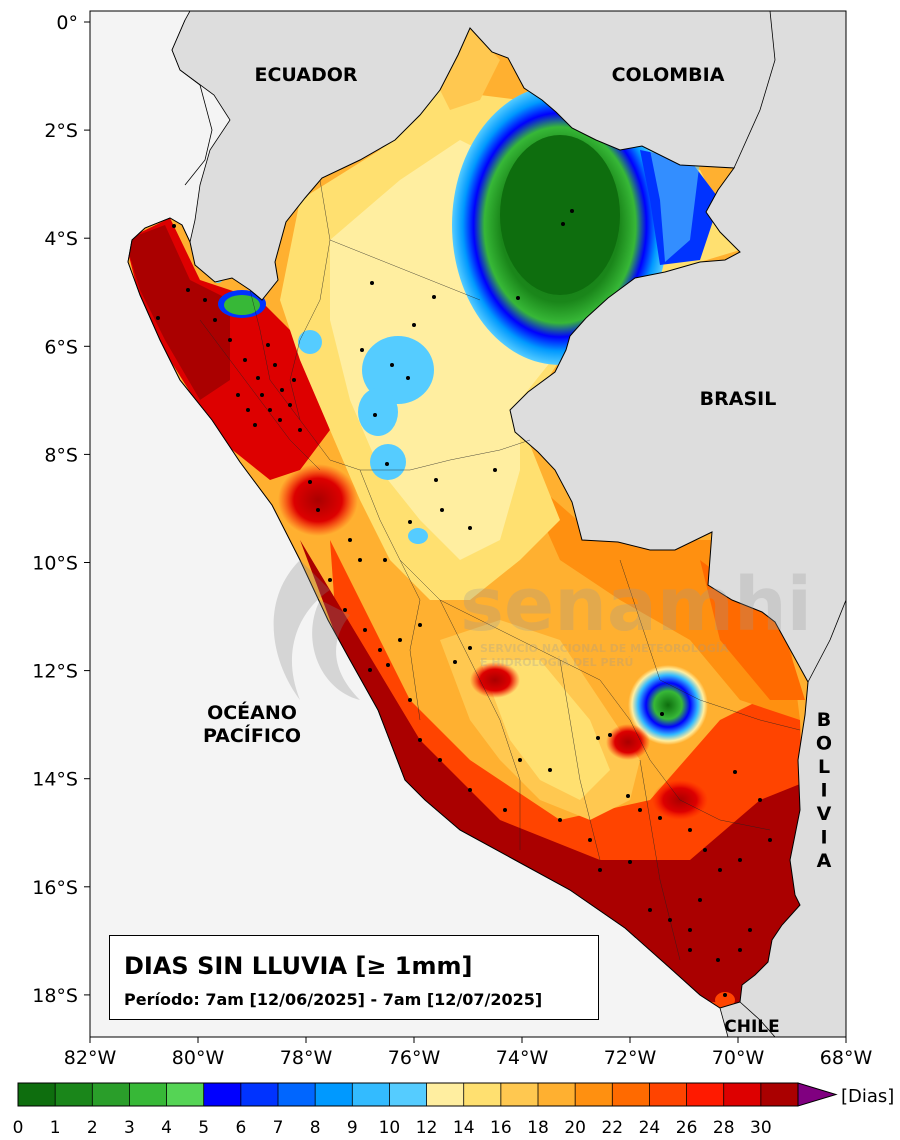  What do you see at coordinates (92, 1128) in the screenshot?
I see `colorbar-tick-label: 2` at bounding box center [92, 1128].